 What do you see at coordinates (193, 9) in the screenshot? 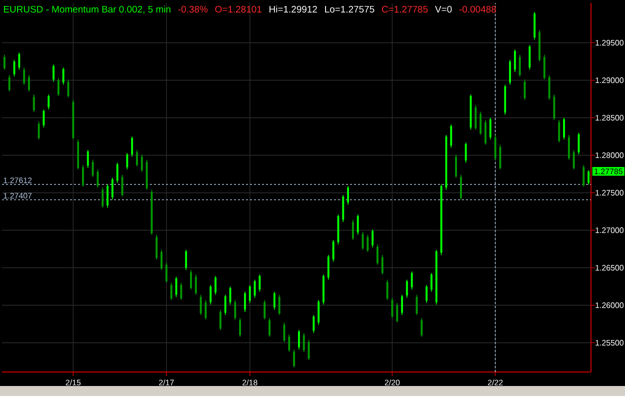
I see `annotation: -0.38%` at bounding box center [193, 9].